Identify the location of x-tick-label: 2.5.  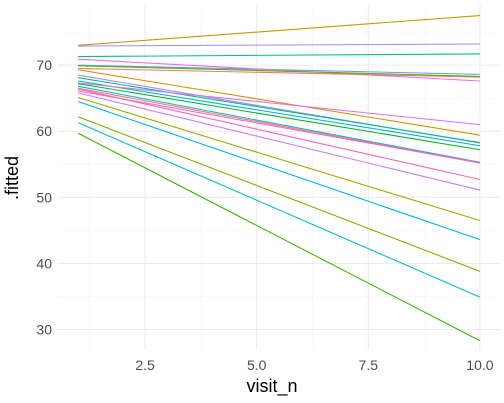
(145, 365).